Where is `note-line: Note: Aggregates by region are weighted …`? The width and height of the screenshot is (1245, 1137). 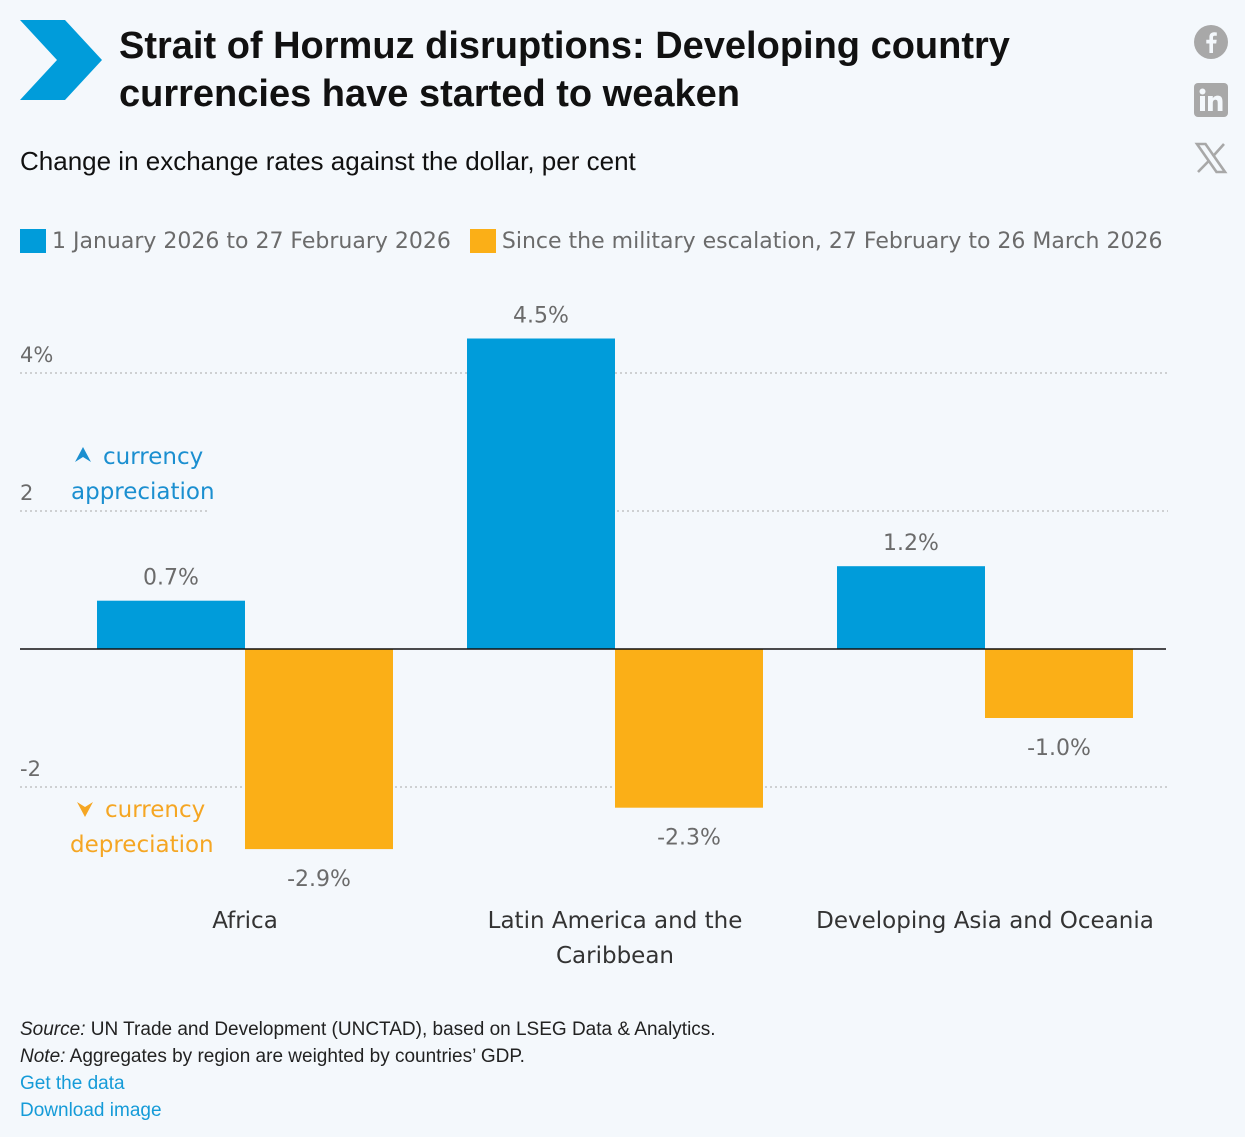
note-line: Note: Aggregates by region are weighted … is located at coordinates (368, 1056).